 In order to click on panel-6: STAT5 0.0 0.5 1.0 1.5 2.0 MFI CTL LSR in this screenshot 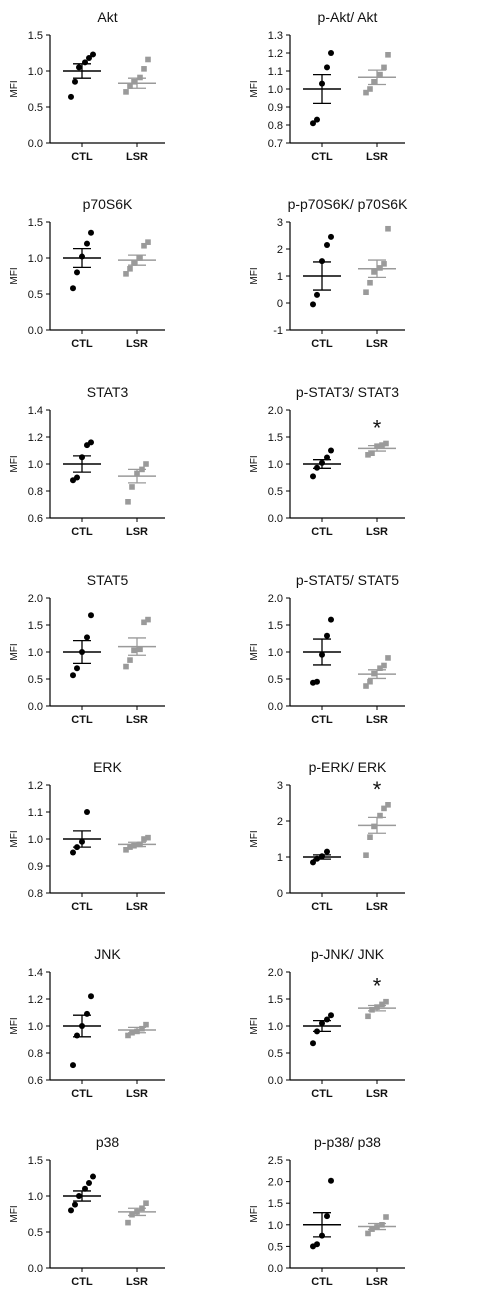, I will do `click(87, 649)`.